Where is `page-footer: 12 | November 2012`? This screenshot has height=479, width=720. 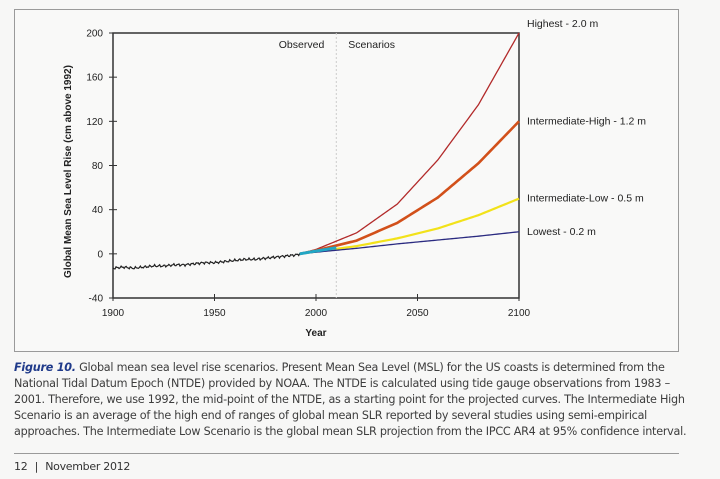 page-footer: 12 | November 2012 is located at coordinates (72, 466).